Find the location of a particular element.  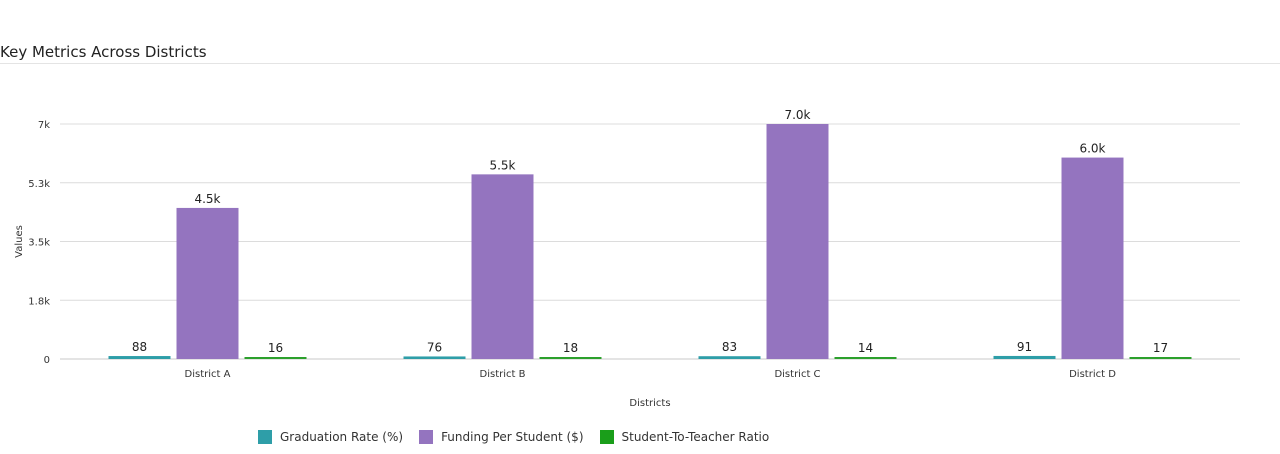

data-label: 16 is located at coordinates (275, 348).